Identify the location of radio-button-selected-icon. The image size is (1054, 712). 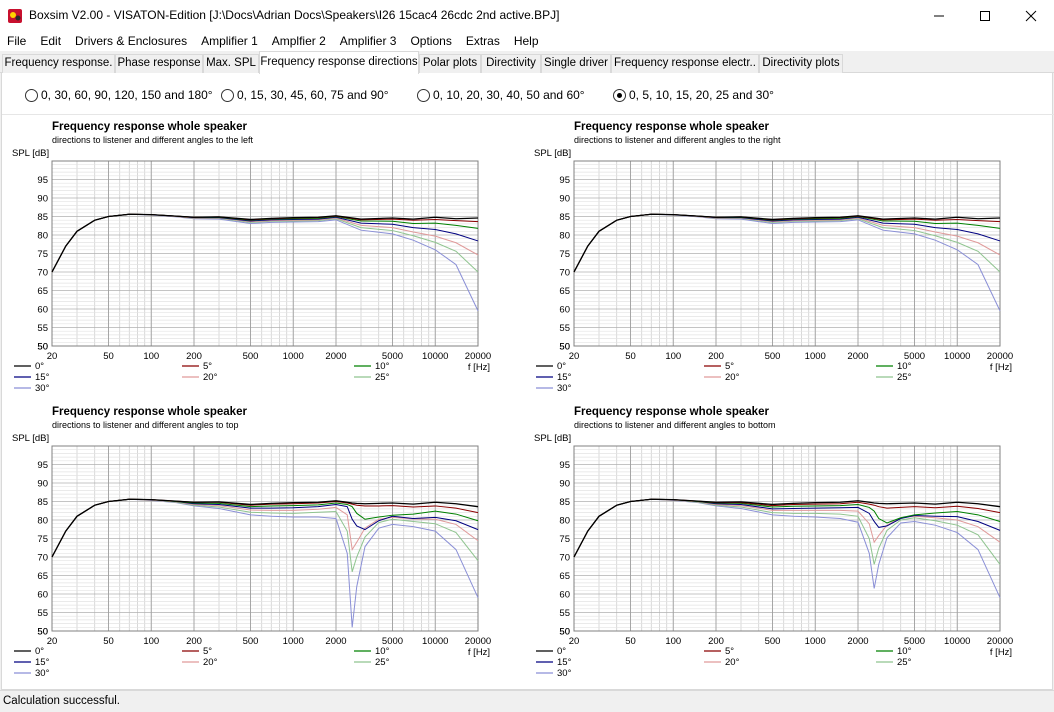
(619, 95).